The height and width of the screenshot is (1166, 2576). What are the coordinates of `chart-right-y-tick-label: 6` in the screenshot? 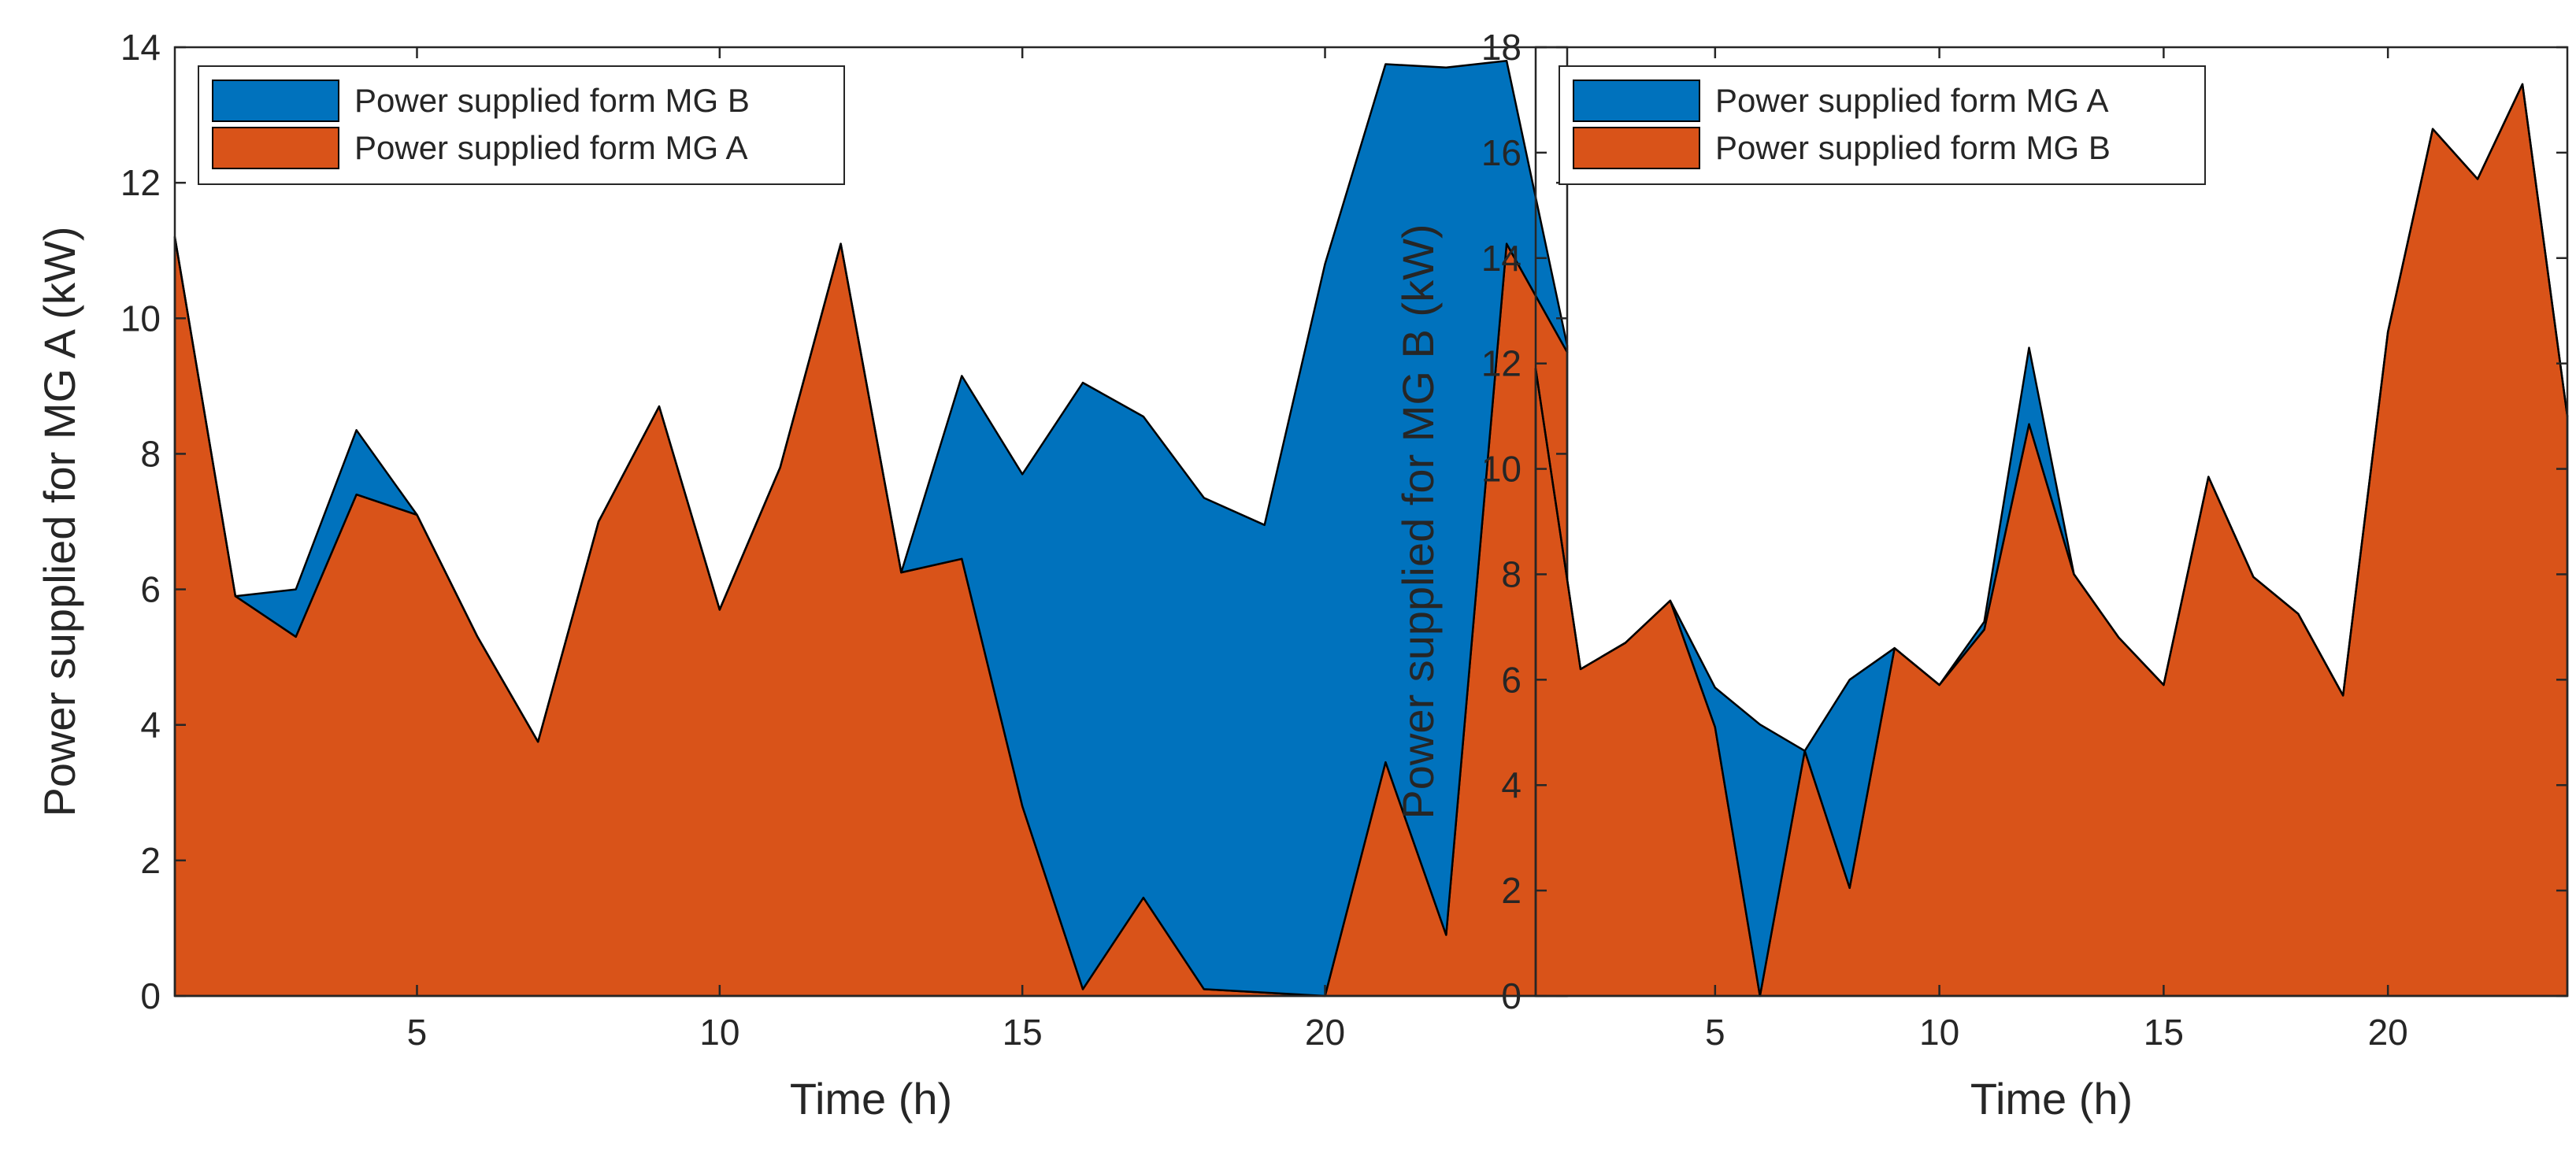 It's located at (1511, 679).